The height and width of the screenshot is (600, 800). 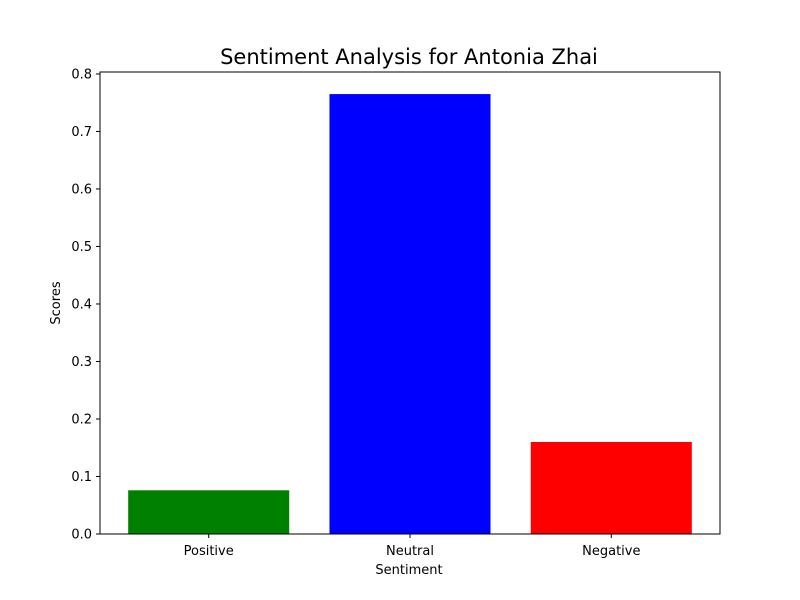 What do you see at coordinates (409, 57) in the screenshot?
I see `chart-title: Sentiment Analysis for Antonia Zhai` at bounding box center [409, 57].